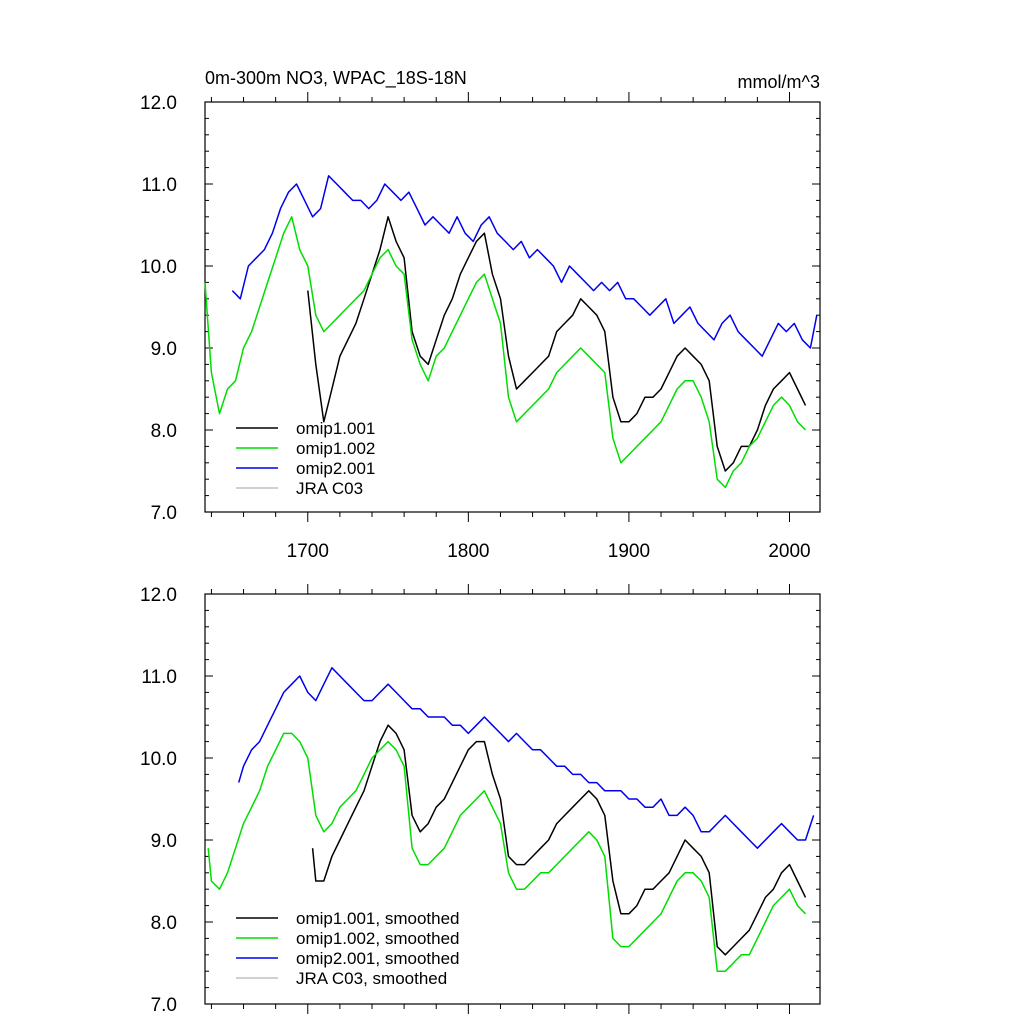  I want to click on legend-label-omip1-001: omip1.001, so click(335, 428).